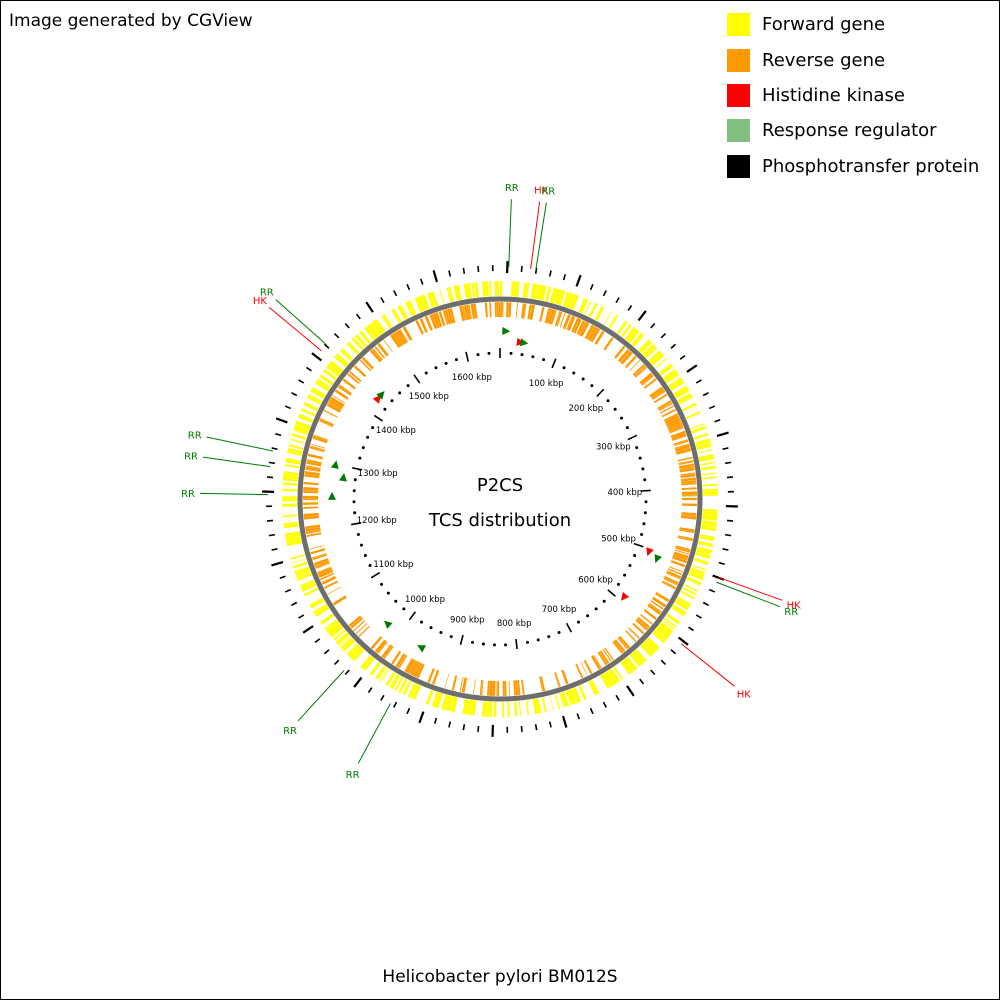 Image resolution: width=1000 pixels, height=1000 pixels. Describe the element at coordinates (650, 552) in the screenshot. I see `histidine-kinase-marker` at that location.